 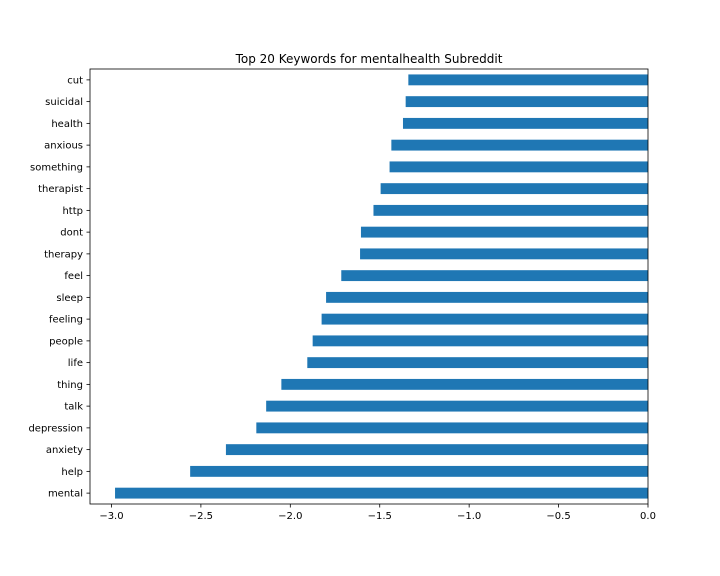 What do you see at coordinates (452, 428) in the screenshot?
I see `bar-depression` at bounding box center [452, 428].